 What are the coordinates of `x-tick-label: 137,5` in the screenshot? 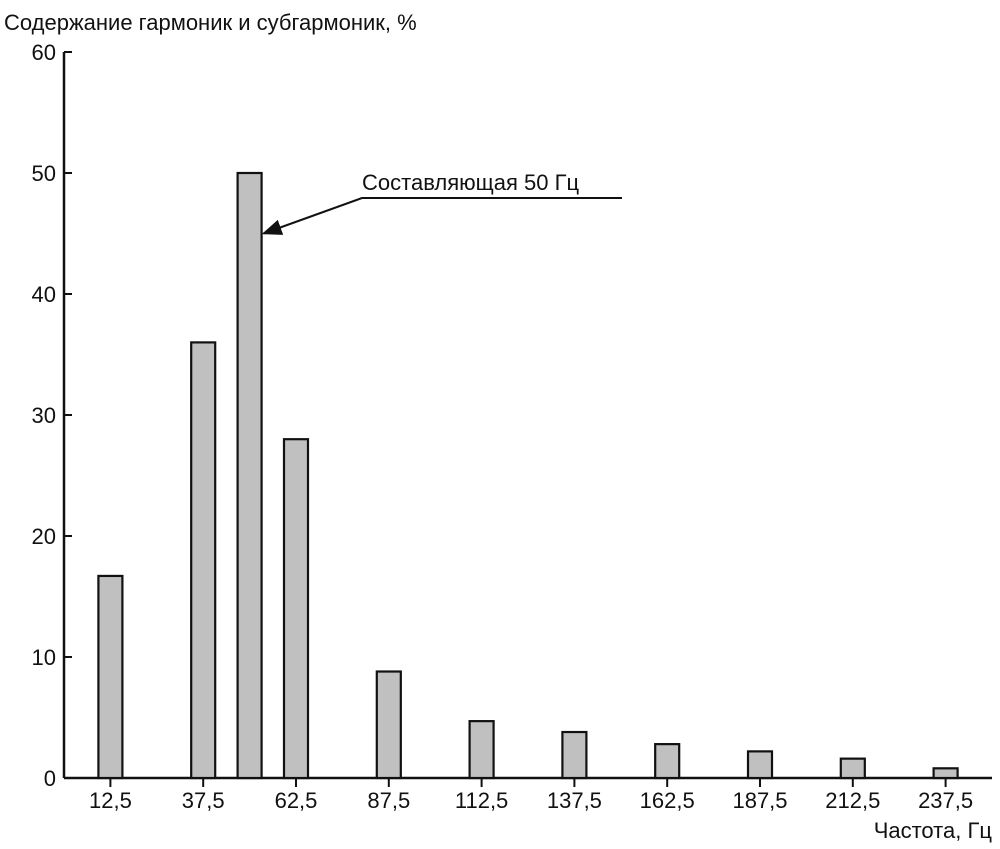 It's located at (574, 800).